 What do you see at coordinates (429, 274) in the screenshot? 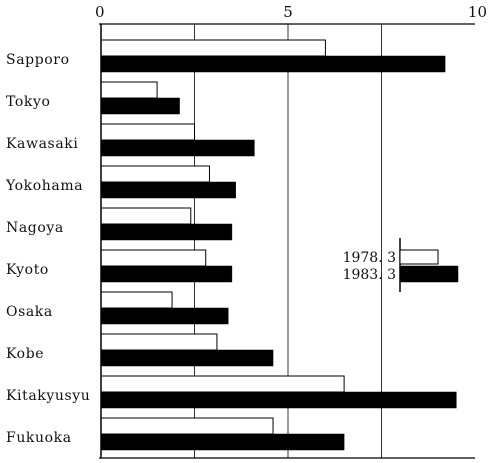
I see `legend-swatch-1983` at bounding box center [429, 274].